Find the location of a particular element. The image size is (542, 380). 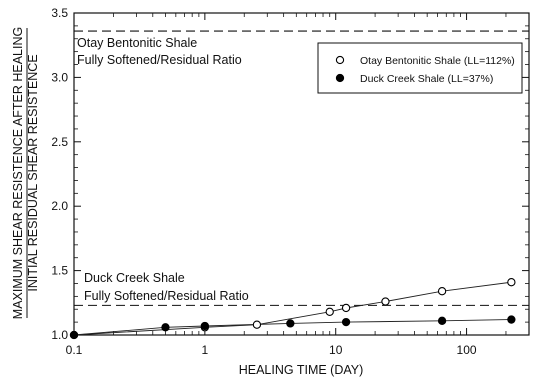

x-tick-label: 100 is located at coordinates (467, 350).